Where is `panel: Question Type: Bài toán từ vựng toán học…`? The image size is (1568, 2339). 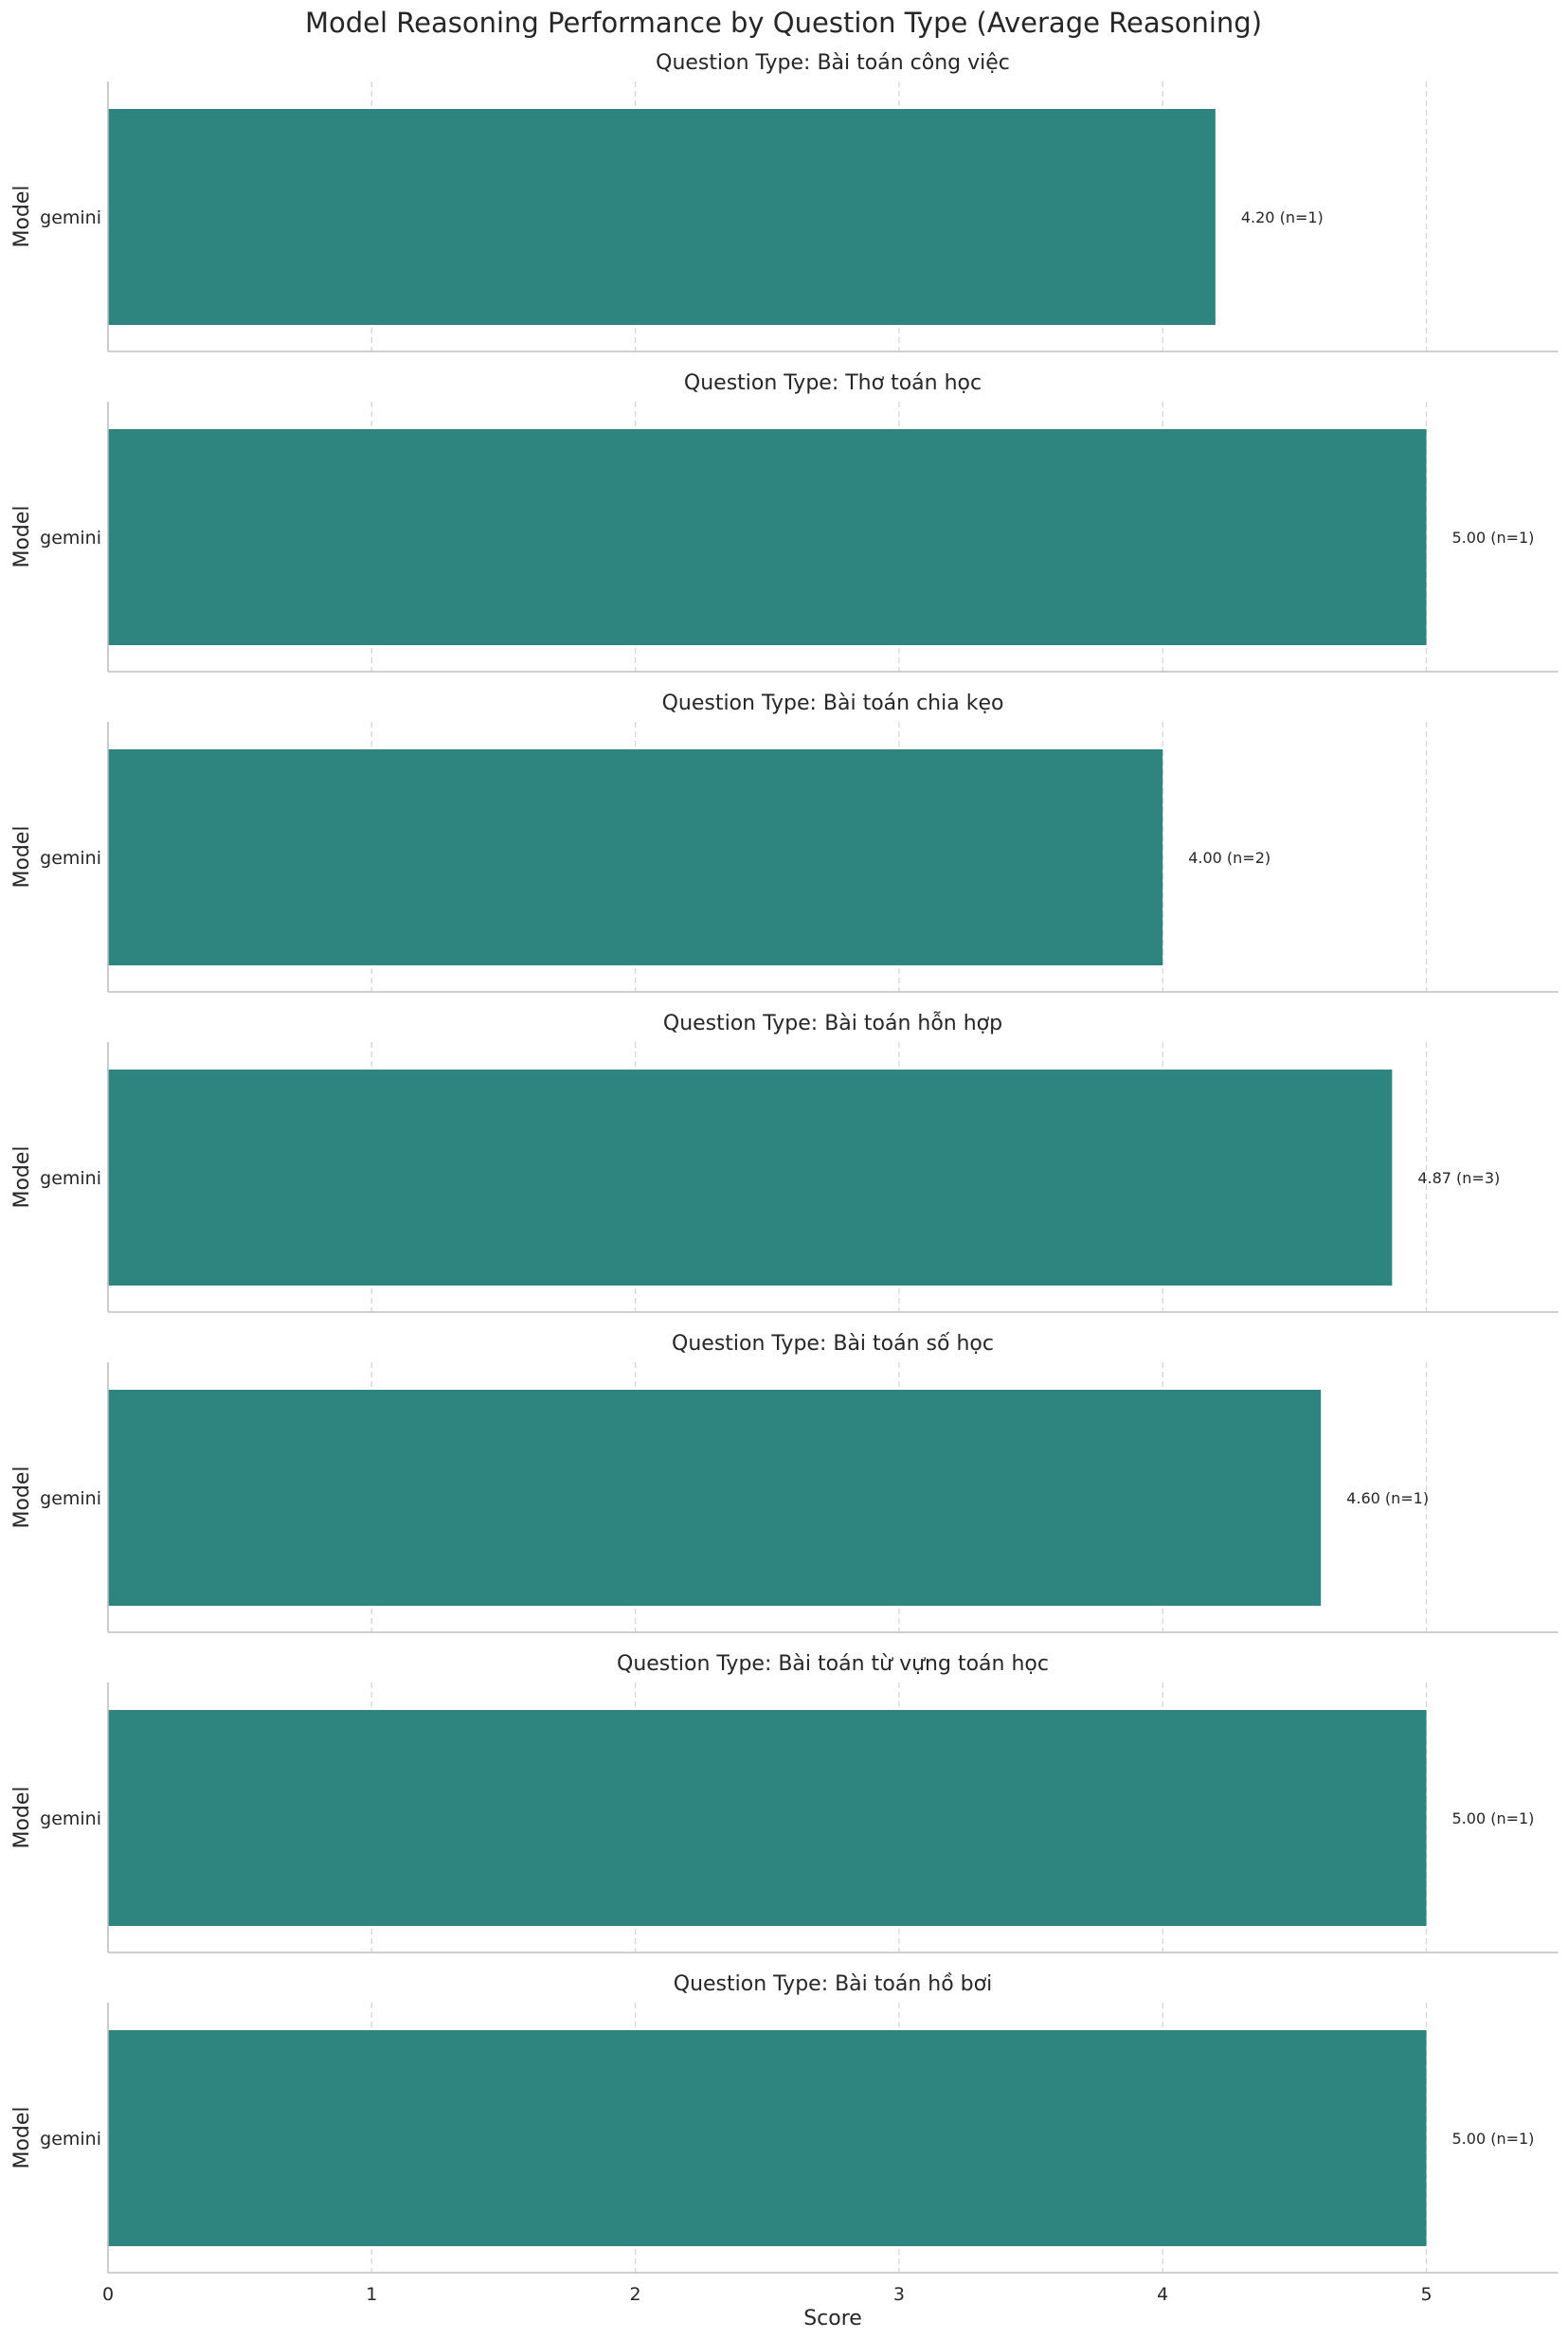 panel: Question Type: Bài toán từ vựng toán học… is located at coordinates (784, 1802).